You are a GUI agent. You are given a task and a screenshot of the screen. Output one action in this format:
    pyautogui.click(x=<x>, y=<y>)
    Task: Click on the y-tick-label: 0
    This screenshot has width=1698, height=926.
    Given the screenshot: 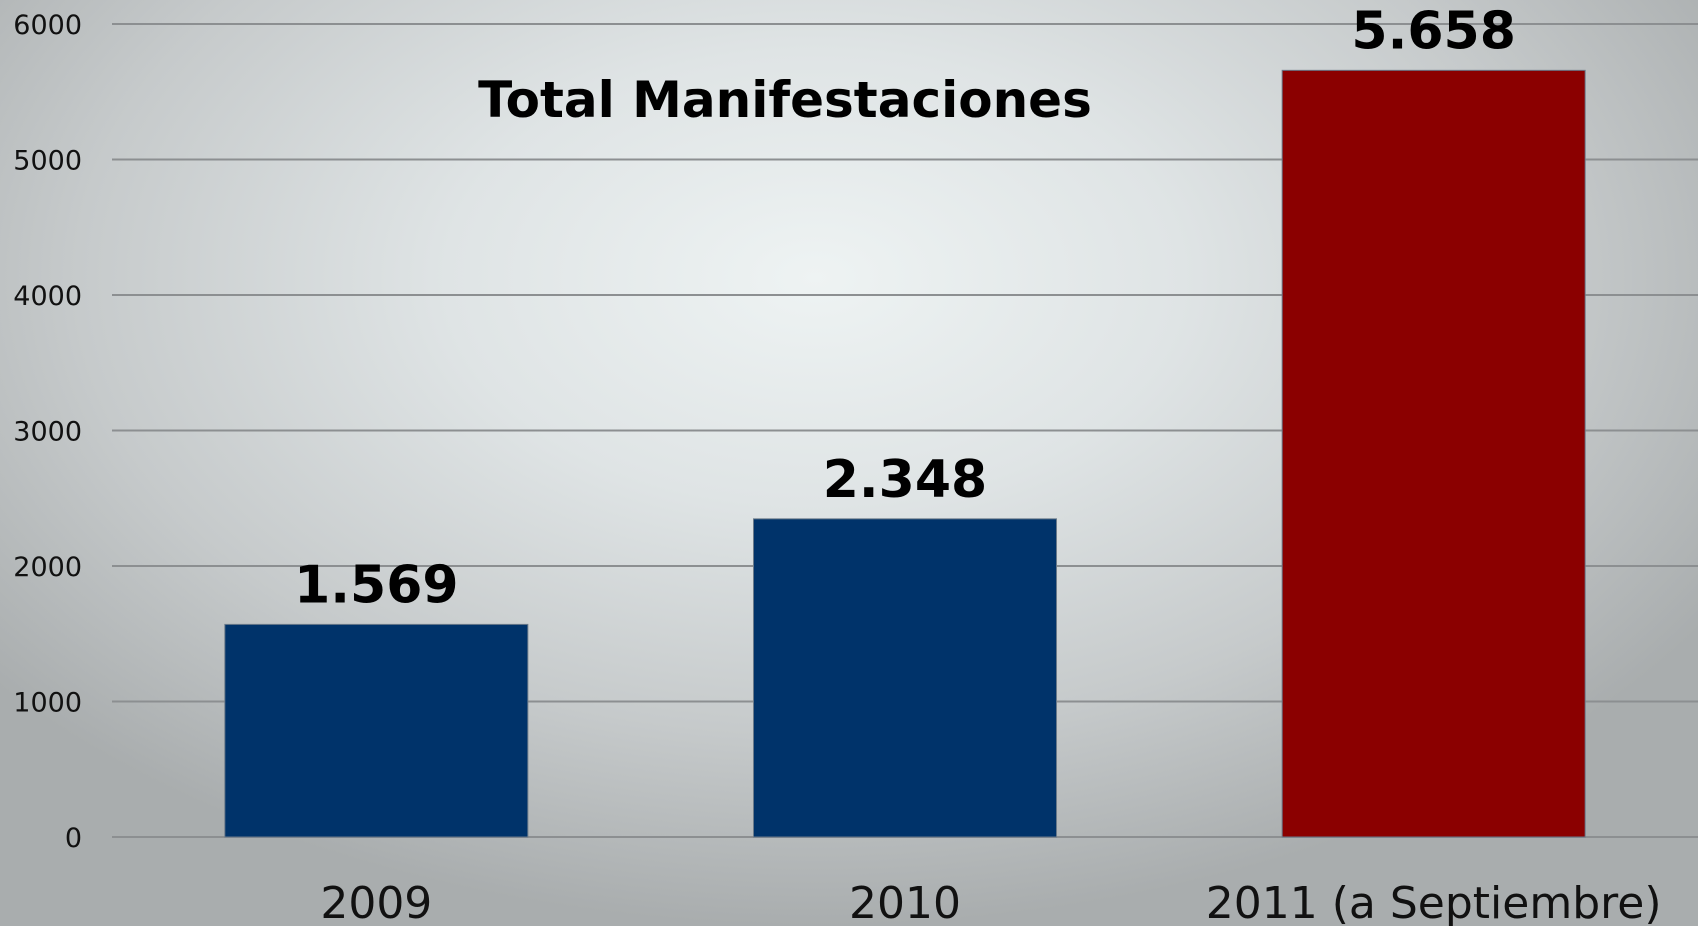 What is the action you would take?
    pyautogui.click(x=73, y=838)
    